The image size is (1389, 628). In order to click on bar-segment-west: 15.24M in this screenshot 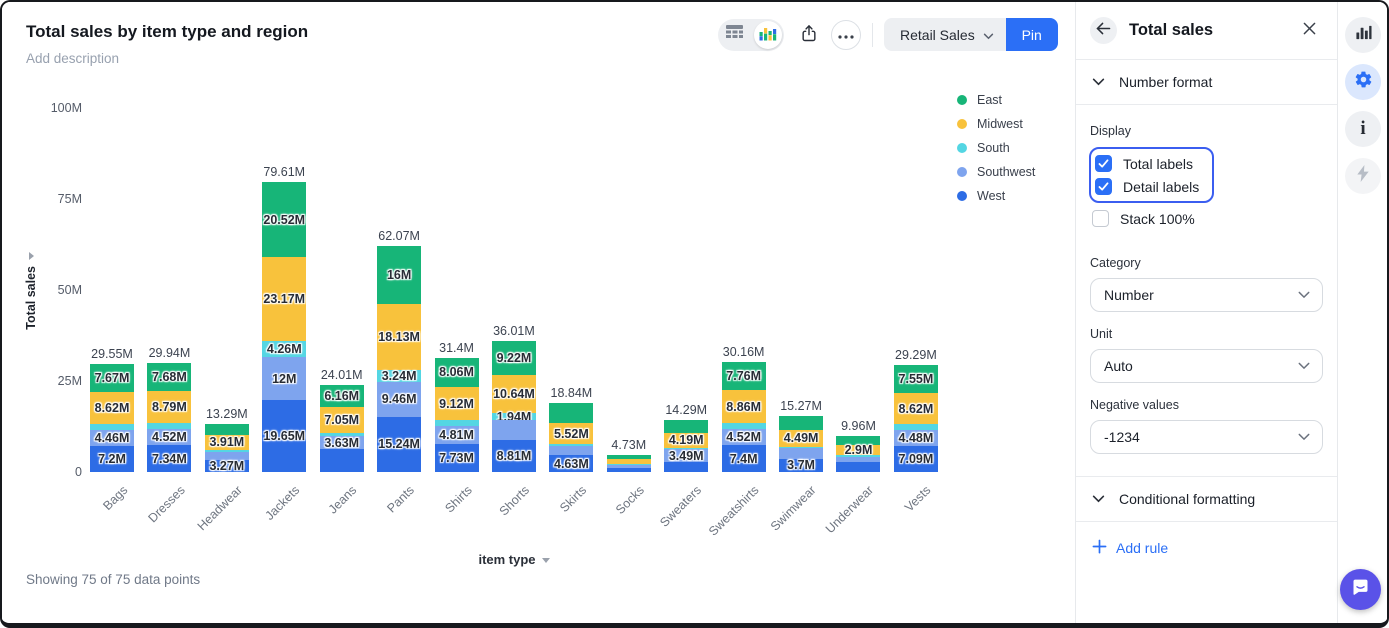, I will do `click(399, 444)`.